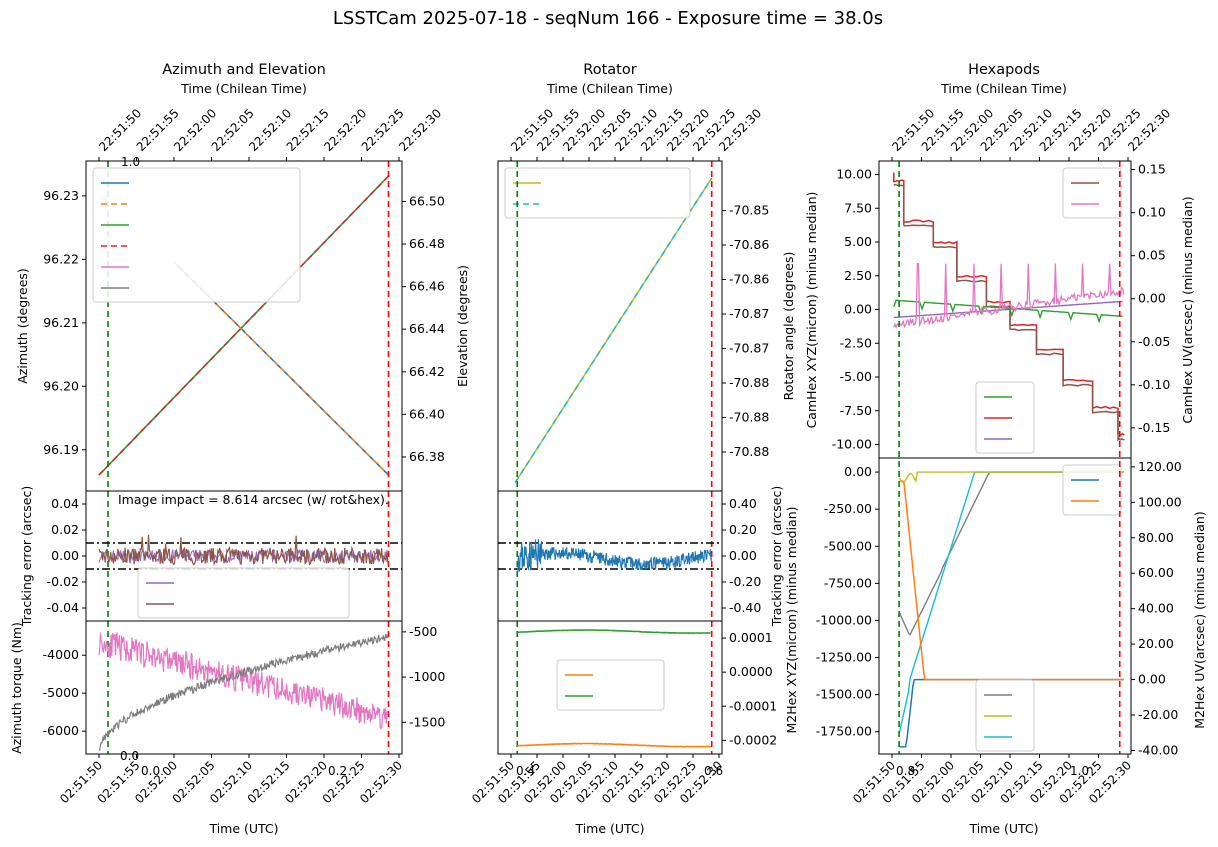 Image resolution: width=1218 pixels, height=847 pixels. What do you see at coordinates (244, 70) in the screenshot?
I see `azel-section-title: Azimuth and Elevation` at bounding box center [244, 70].